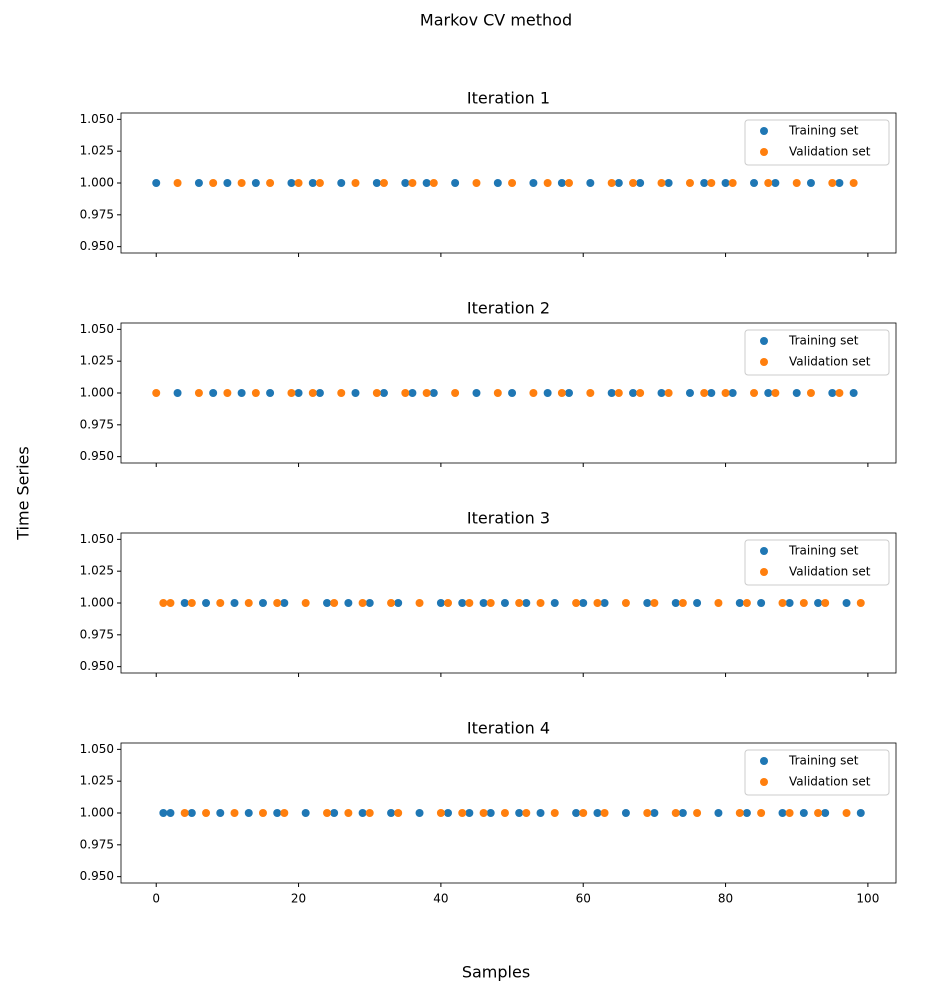 The width and height of the screenshot is (943, 988). What do you see at coordinates (508, 518) in the screenshot?
I see `subplot-title: Iteration 3` at bounding box center [508, 518].